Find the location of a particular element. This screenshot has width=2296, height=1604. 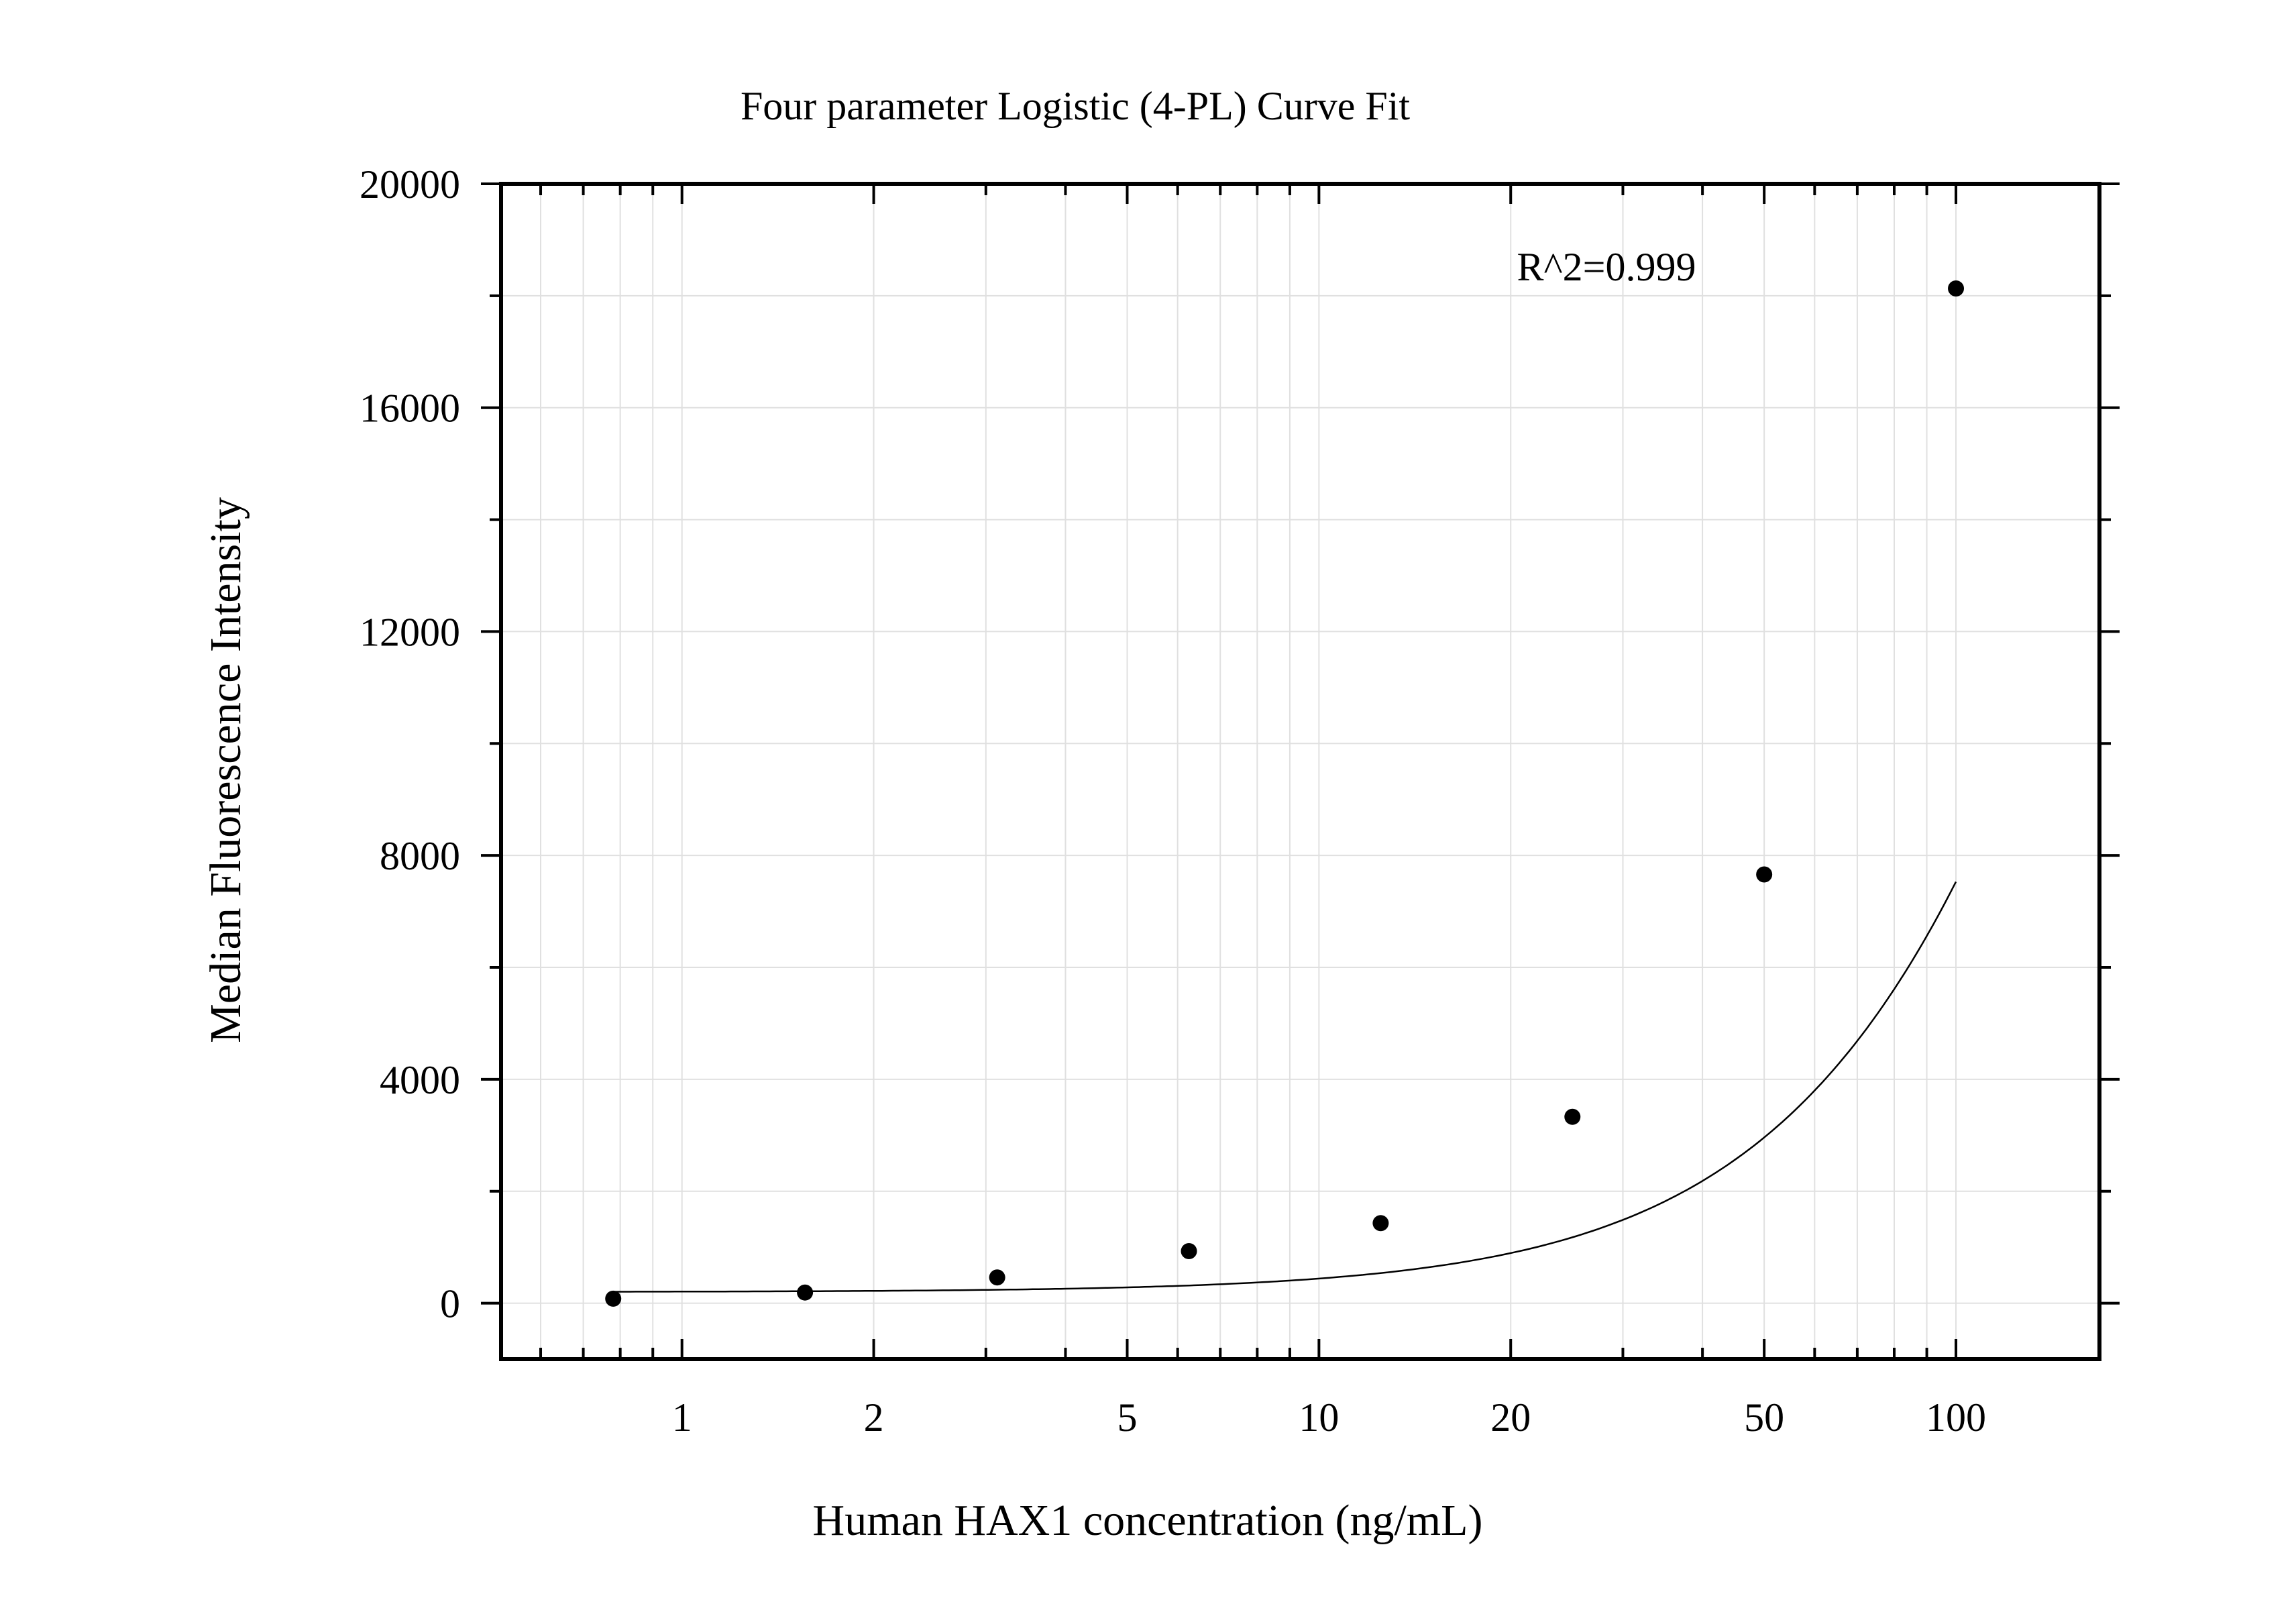

x-tick-label: 100 is located at coordinates (1956, 1418).